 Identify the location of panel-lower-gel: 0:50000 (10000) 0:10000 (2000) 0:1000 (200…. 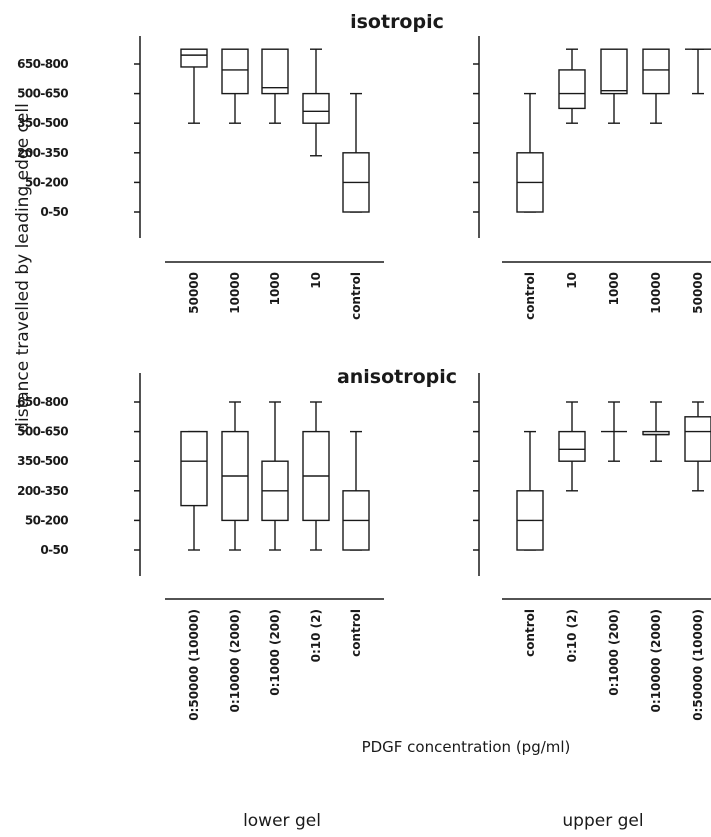
(259, 547).